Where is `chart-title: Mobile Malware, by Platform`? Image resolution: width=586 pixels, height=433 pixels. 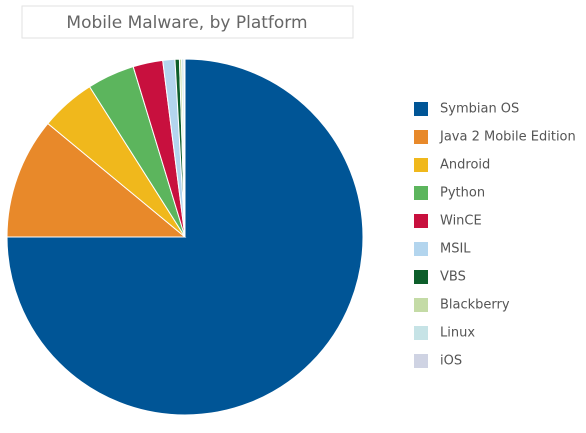 chart-title: Mobile Malware, by Platform is located at coordinates (186, 23).